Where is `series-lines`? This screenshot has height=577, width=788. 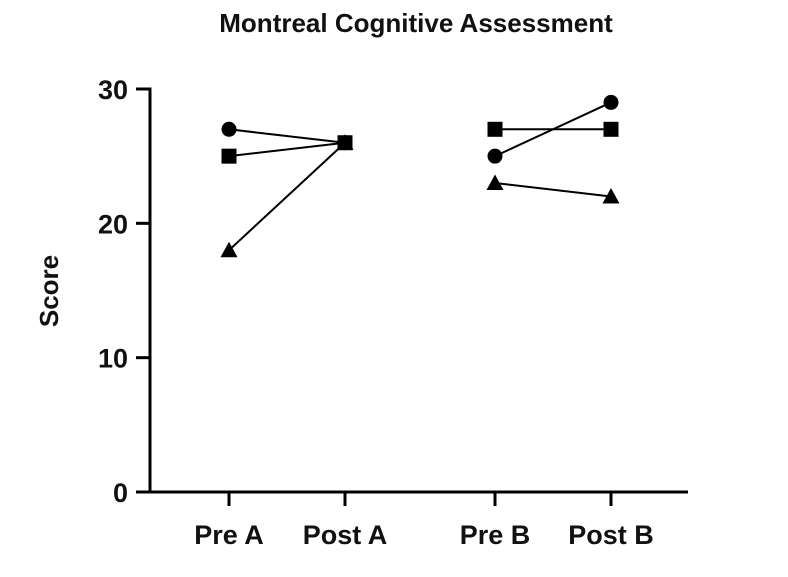
series-lines is located at coordinates (420, 176).